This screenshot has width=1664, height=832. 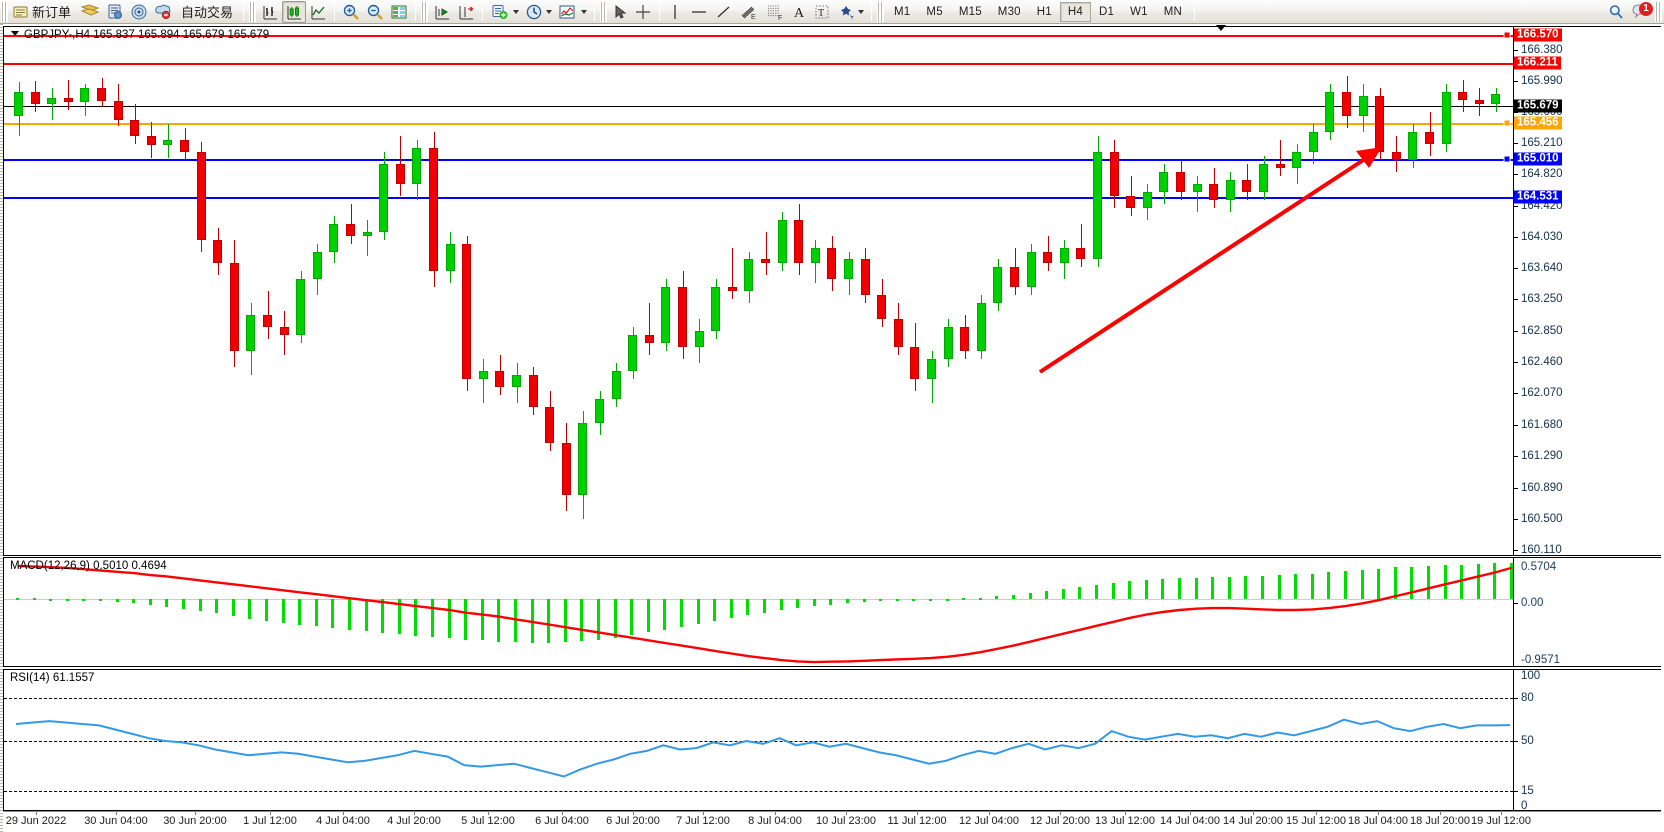 What do you see at coordinates (675, 12) in the screenshot?
I see `vertical-line-icon` at bounding box center [675, 12].